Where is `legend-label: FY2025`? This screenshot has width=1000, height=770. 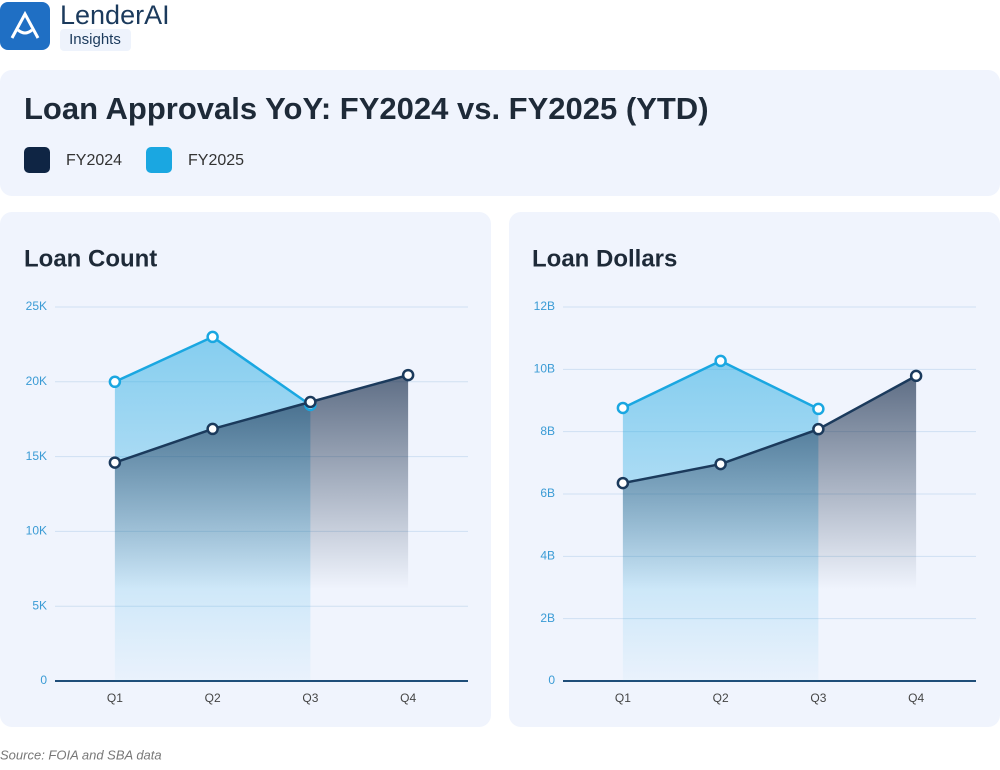
legend-label: FY2025 is located at coordinates (216, 160).